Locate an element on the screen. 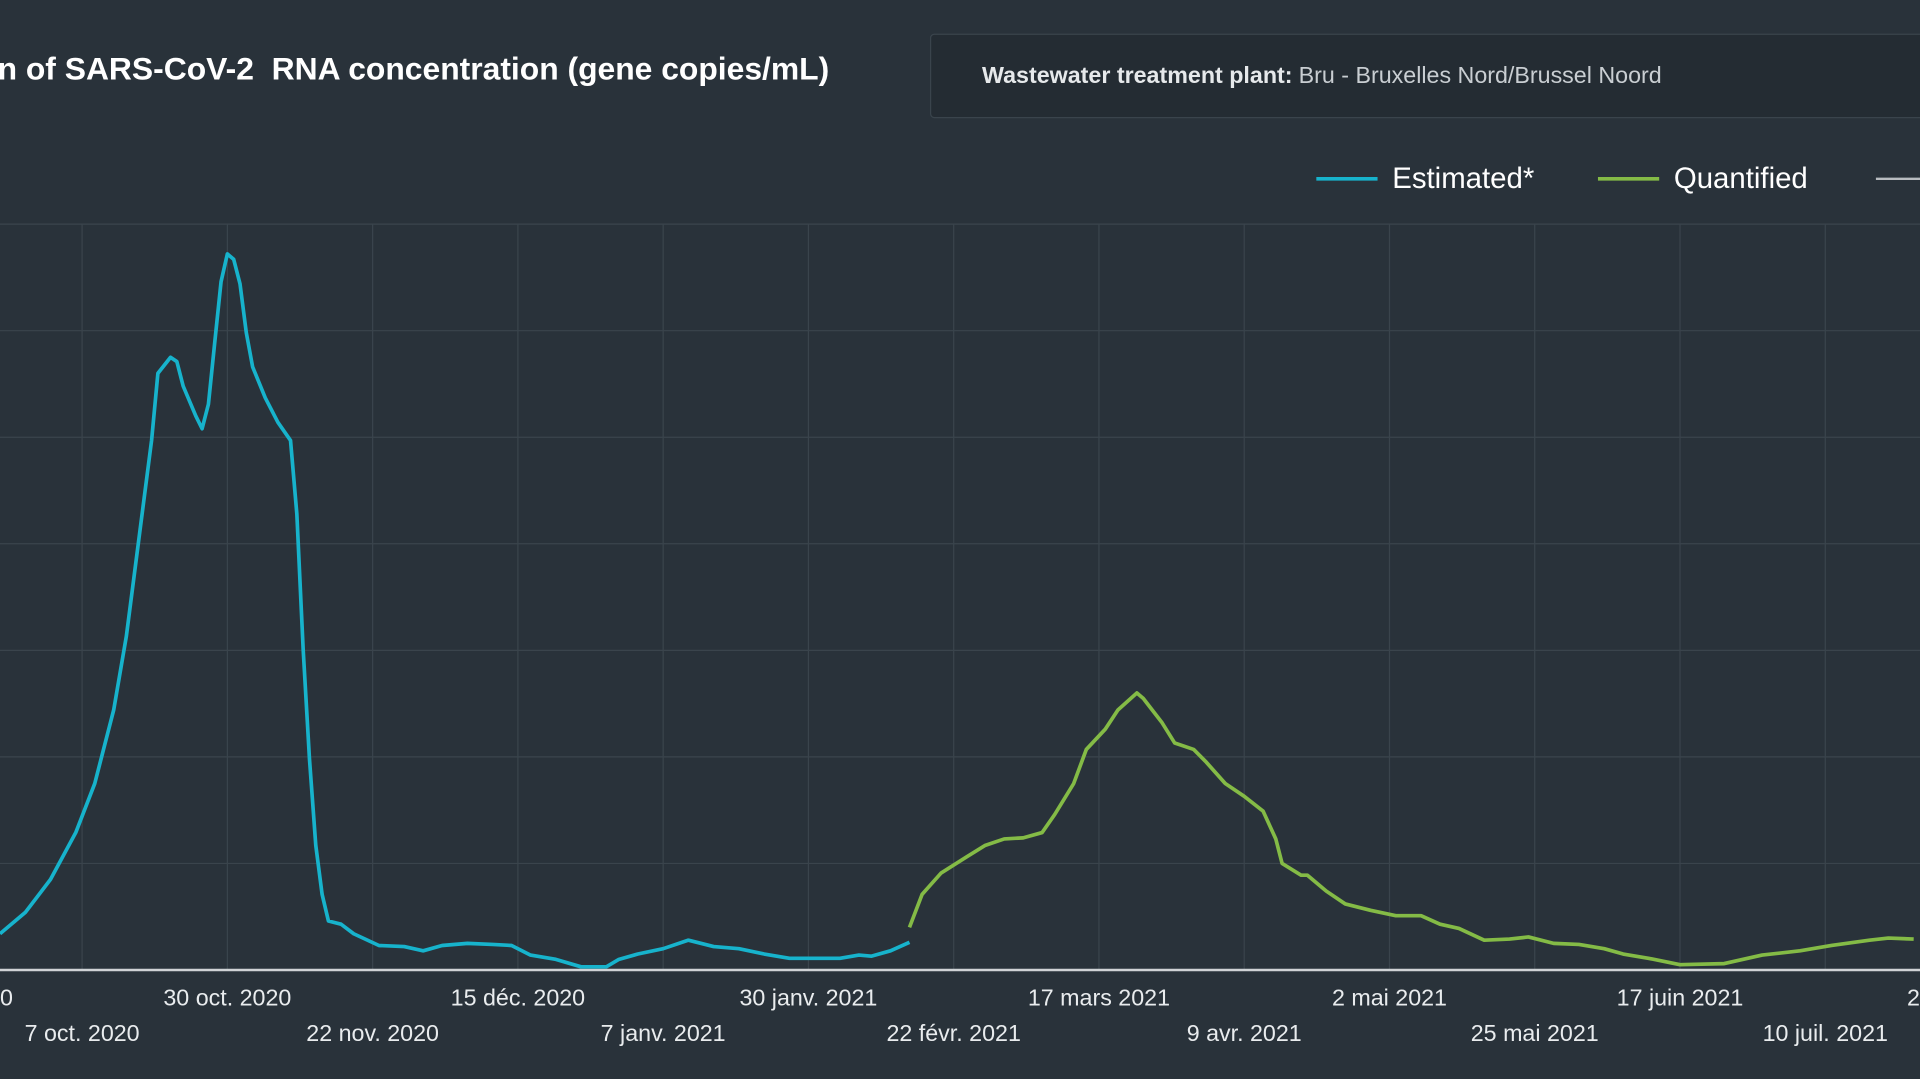  x-tick-label: 15 déc. 2020 is located at coordinates (518, 998).